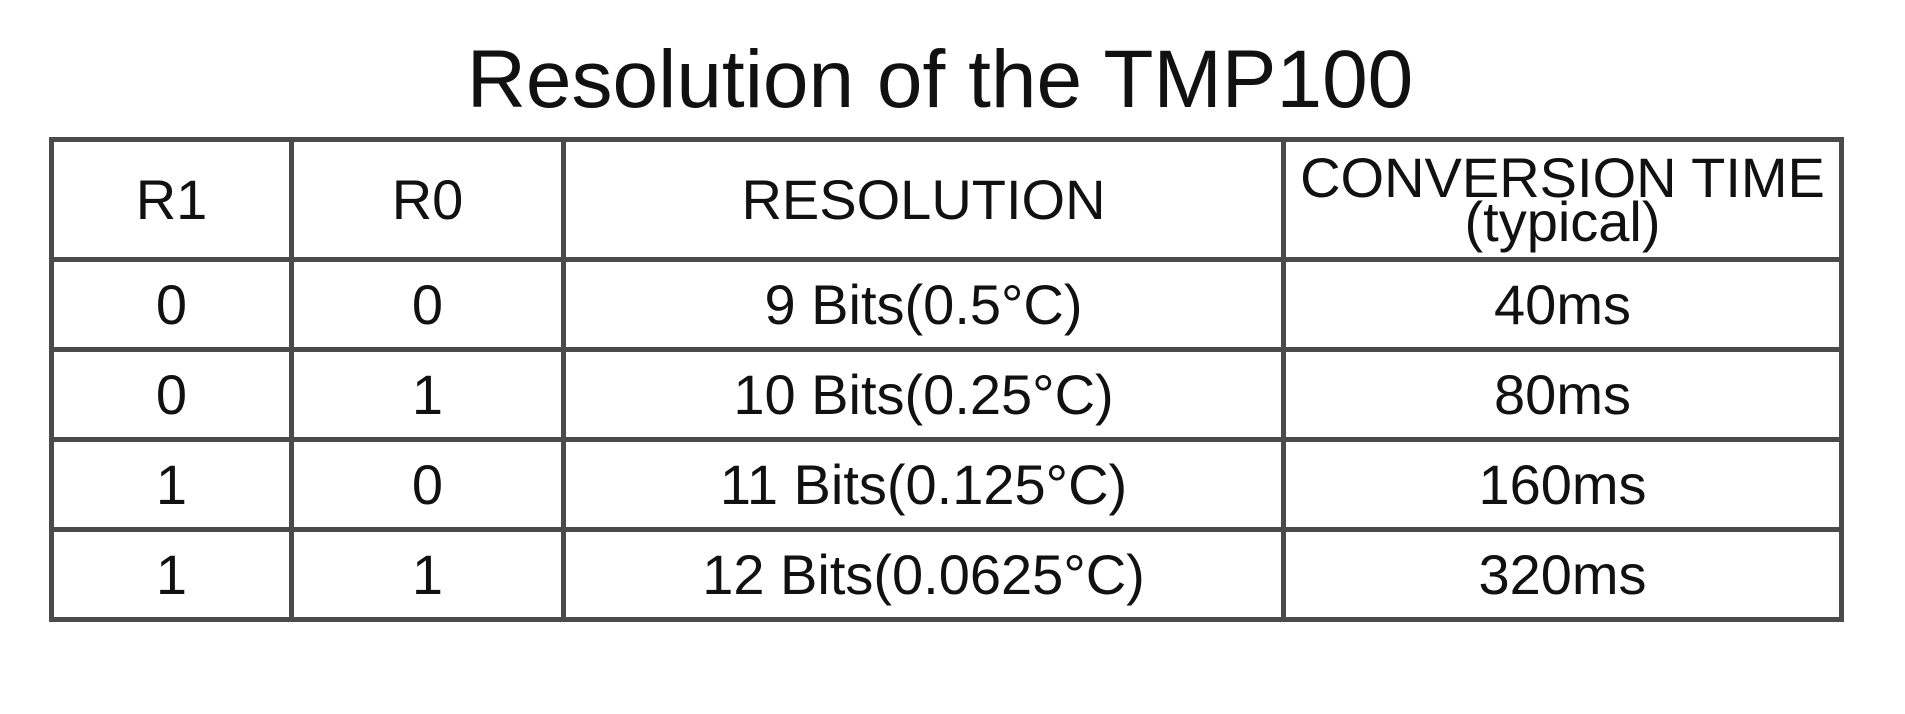 The width and height of the screenshot is (1905, 714). What do you see at coordinates (1562, 574) in the screenshot?
I see `cell-conversion-time: 320ms` at bounding box center [1562, 574].